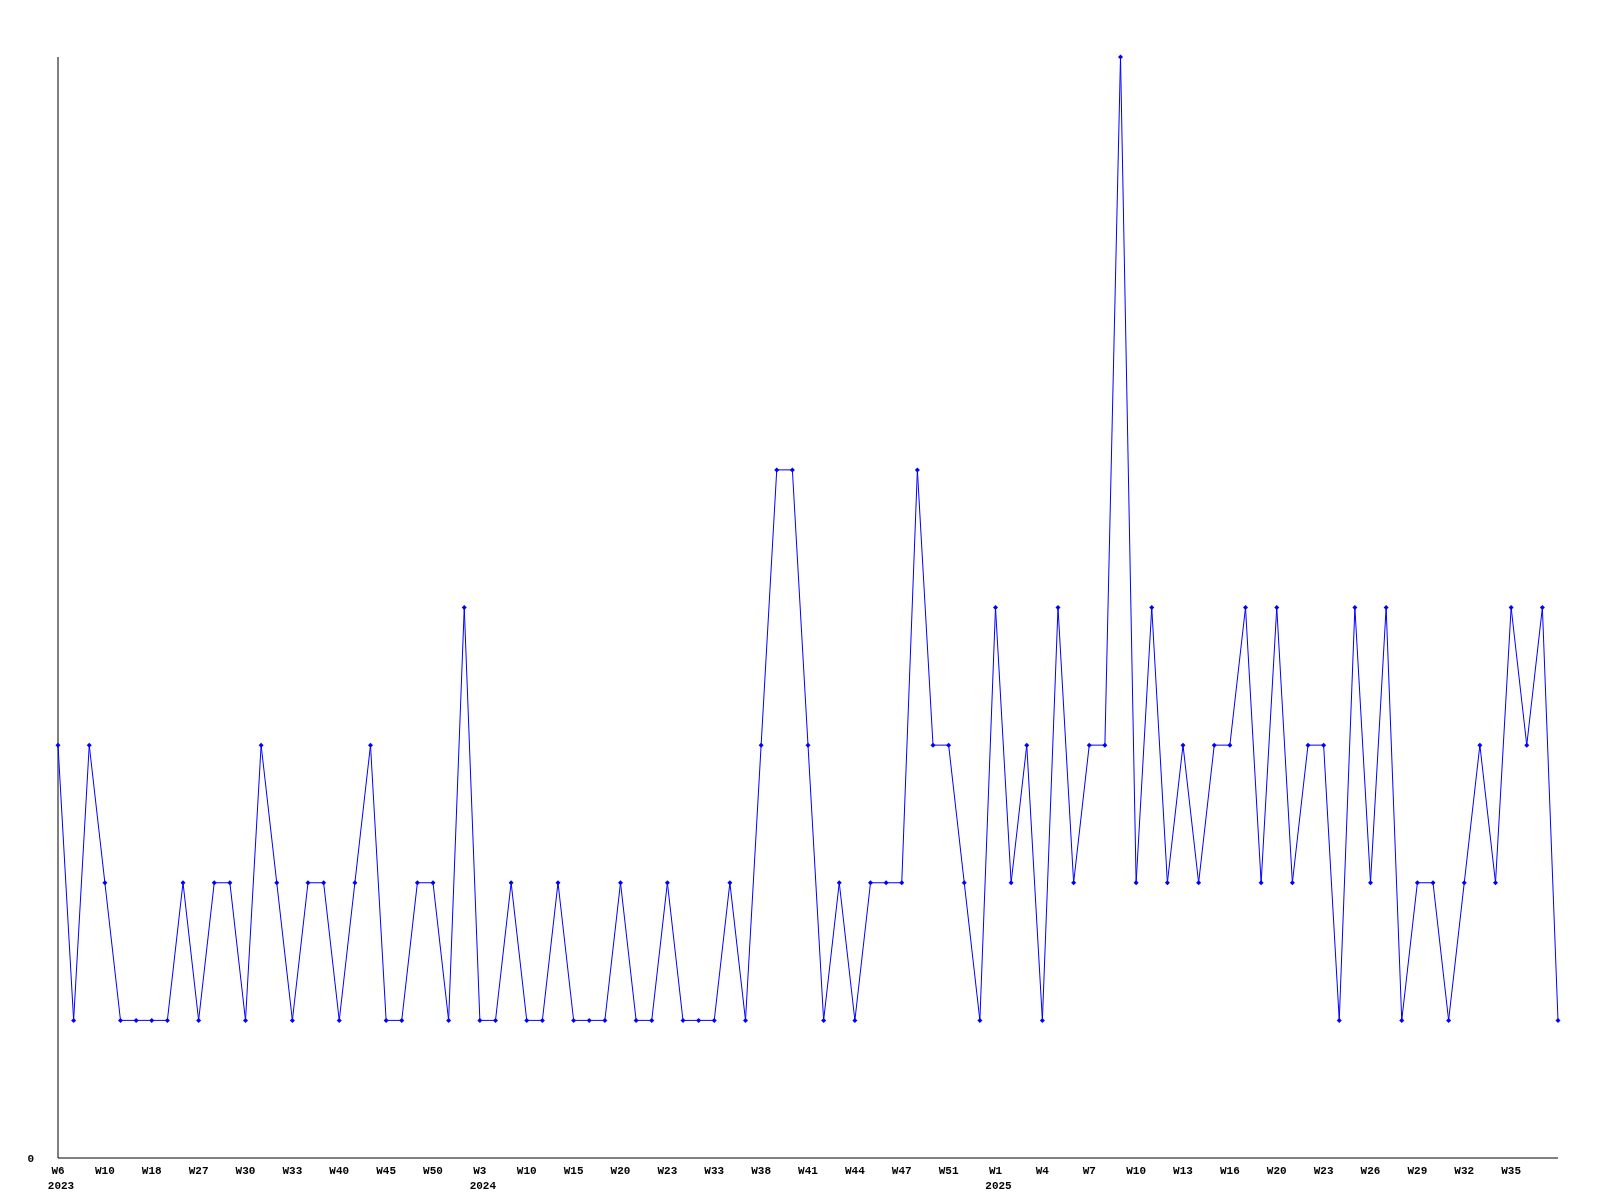 This screenshot has width=1600, height=1200. What do you see at coordinates (1370, 1171) in the screenshot?
I see `x-tick-label: W26` at bounding box center [1370, 1171].